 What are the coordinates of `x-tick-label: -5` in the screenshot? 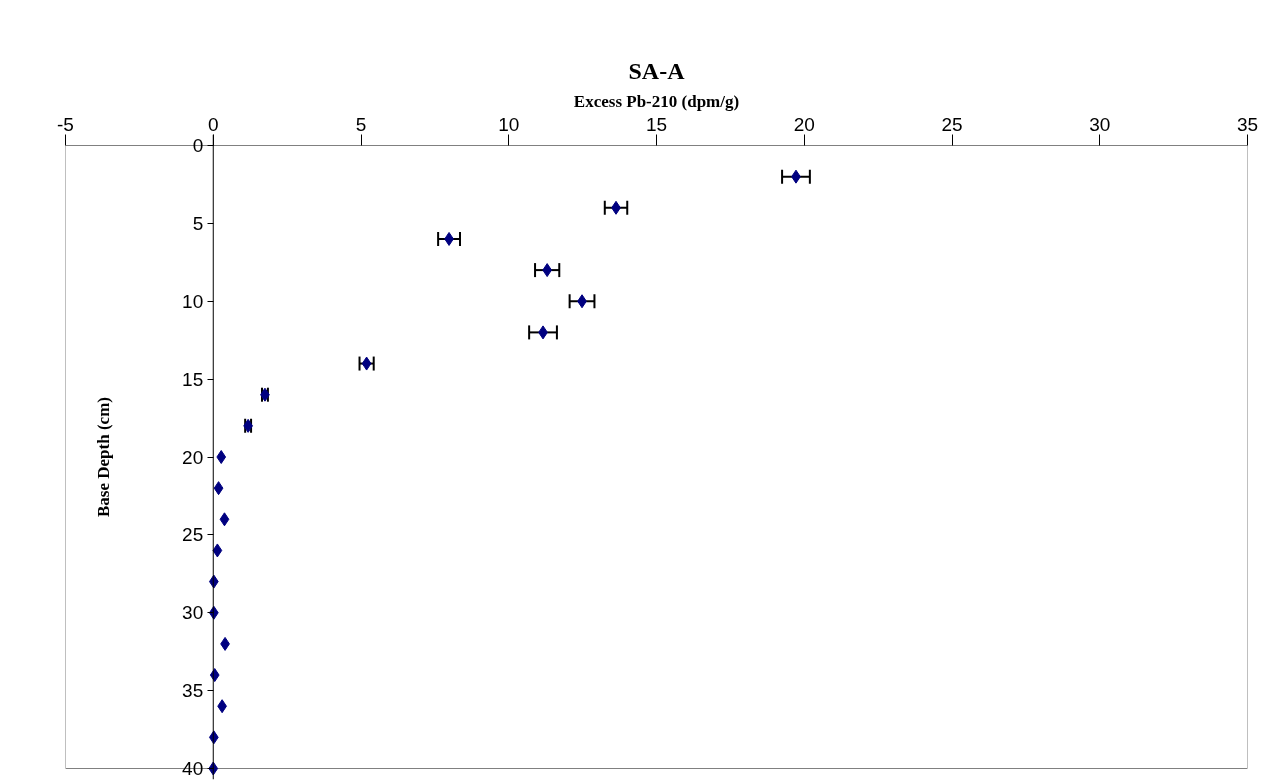 It's located at (65, 124).